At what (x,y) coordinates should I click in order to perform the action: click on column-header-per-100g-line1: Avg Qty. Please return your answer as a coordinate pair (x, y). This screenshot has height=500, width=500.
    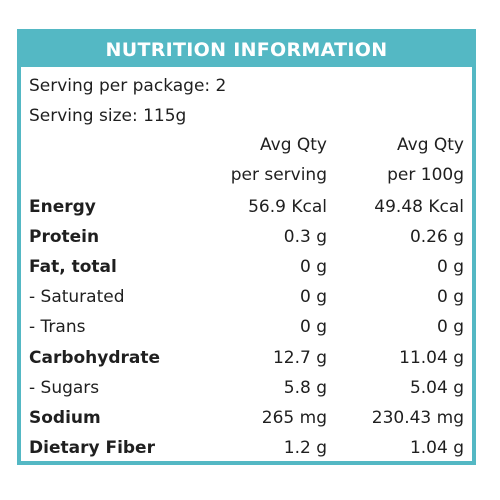
    Looking at the image, I should click on (430, 145).